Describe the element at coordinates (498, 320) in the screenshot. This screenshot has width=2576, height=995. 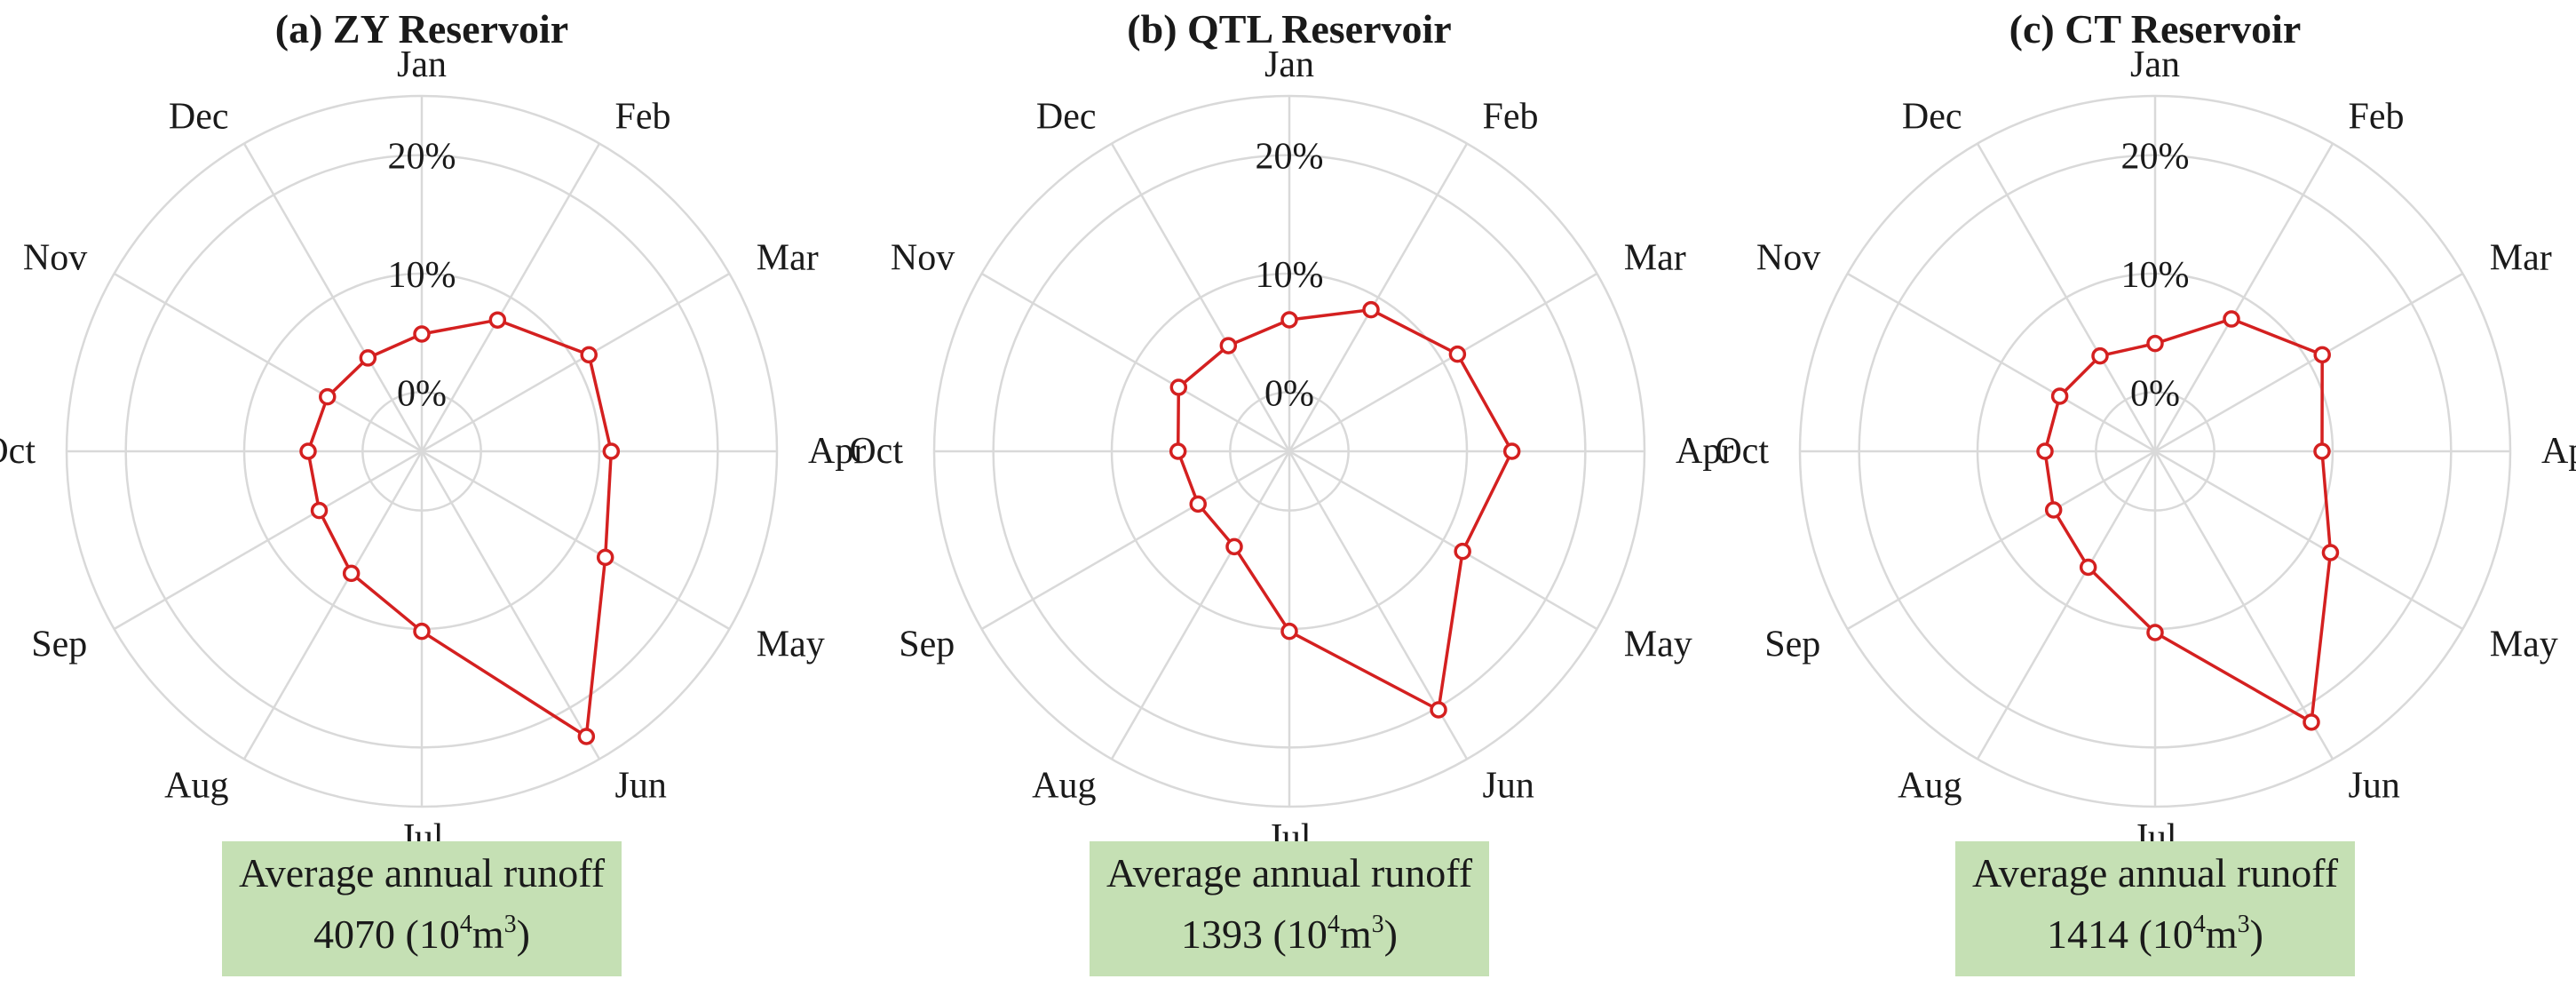
I see `data-point-feb` at that location.